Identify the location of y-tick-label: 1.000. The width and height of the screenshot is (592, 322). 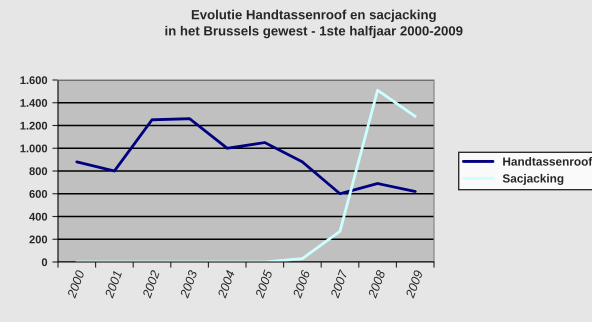
(34, 148).